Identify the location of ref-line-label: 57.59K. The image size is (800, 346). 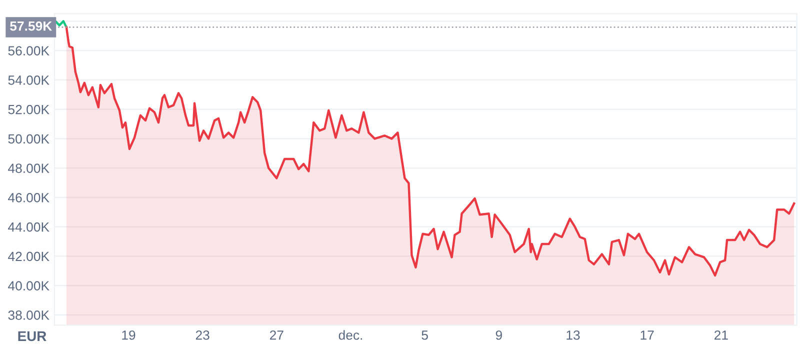
(31, 26).